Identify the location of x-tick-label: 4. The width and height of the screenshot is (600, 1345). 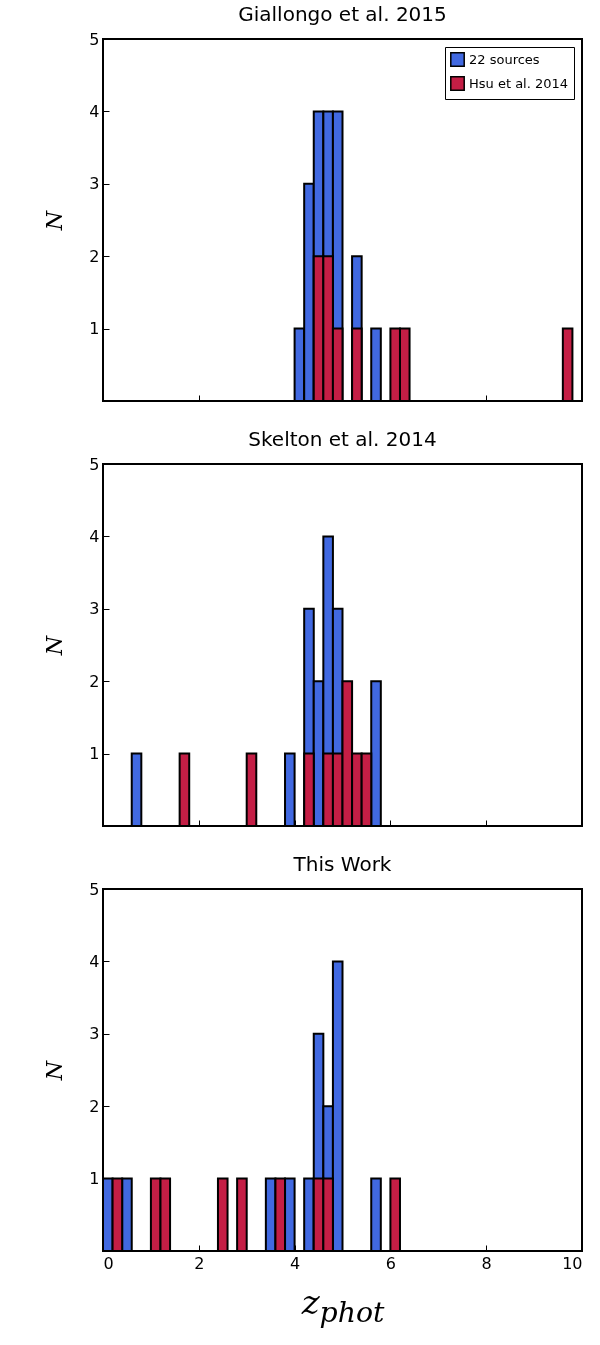
(295, 1263).